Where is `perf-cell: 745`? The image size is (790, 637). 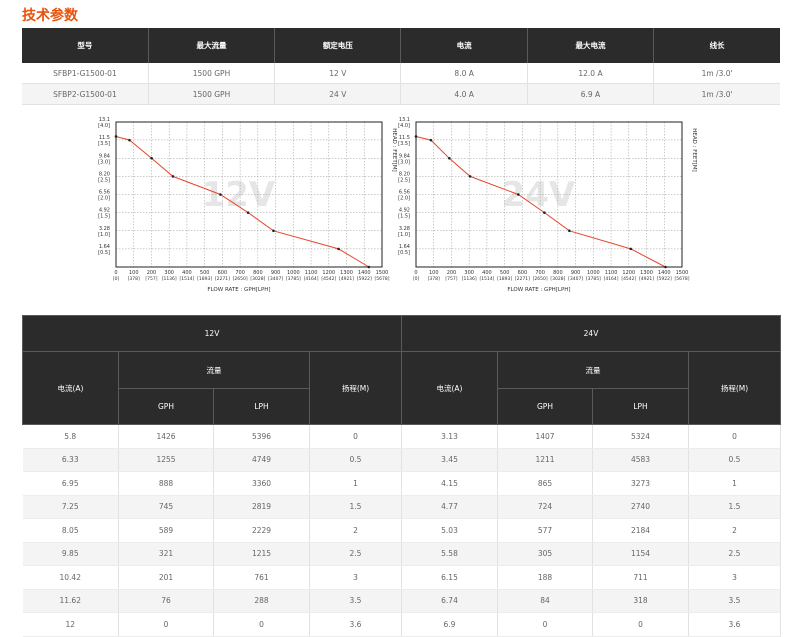
perf-cell: 745 is located at coordinates (166, 507).